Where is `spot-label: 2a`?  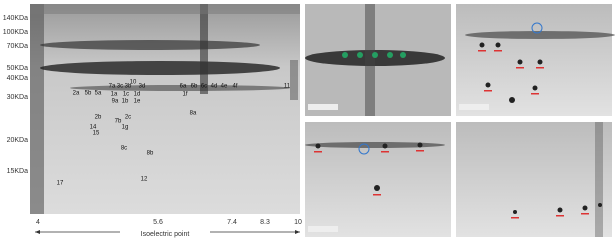
spot-label: 2a is located at coordinates (76, 94).